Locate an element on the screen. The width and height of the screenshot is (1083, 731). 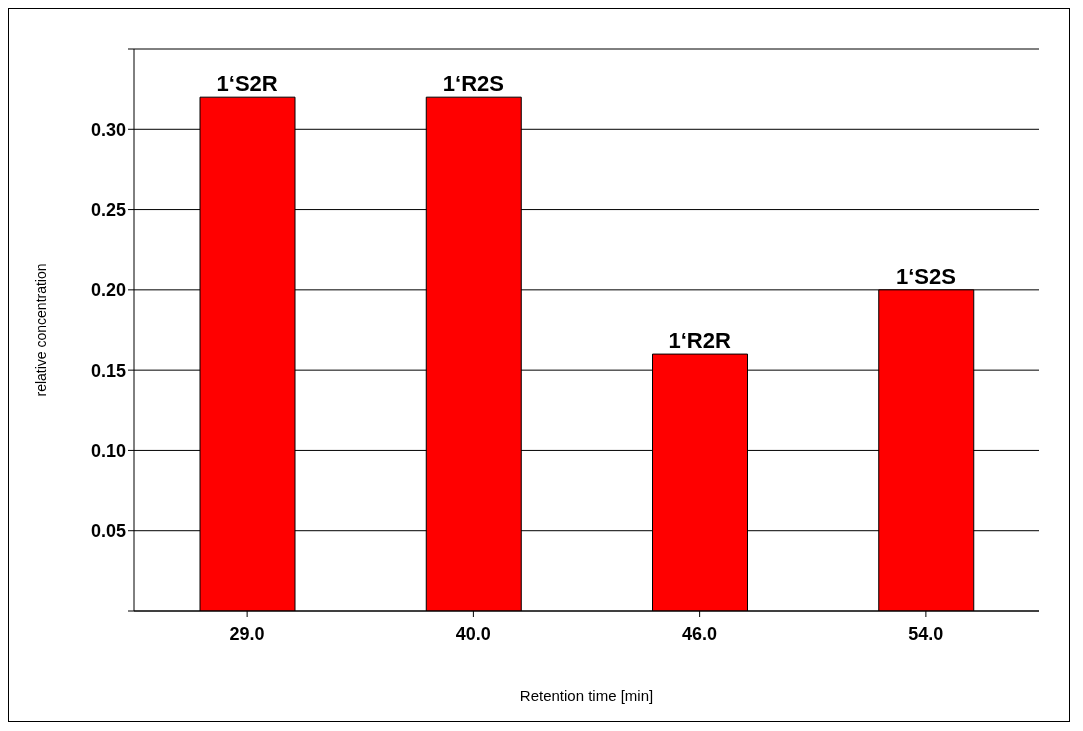
x-axis-title: Retention time [min] is located at coordinates (586, 695).